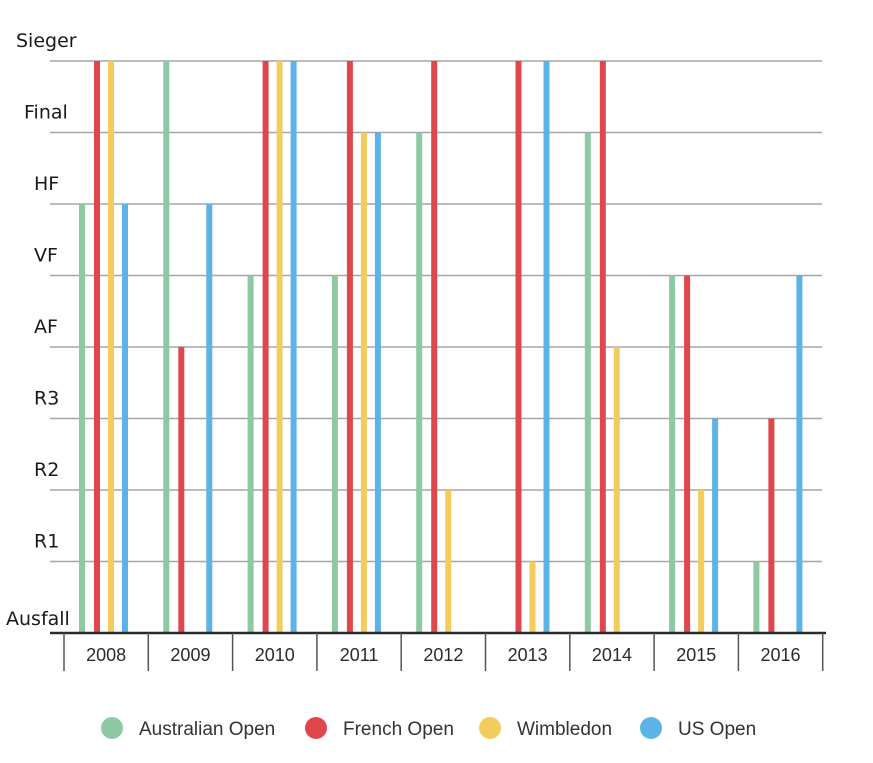  I want to click on x-axis: 2008 2009 2010 2011 2012 2013 2014 2015 2016, so click(438, 651).